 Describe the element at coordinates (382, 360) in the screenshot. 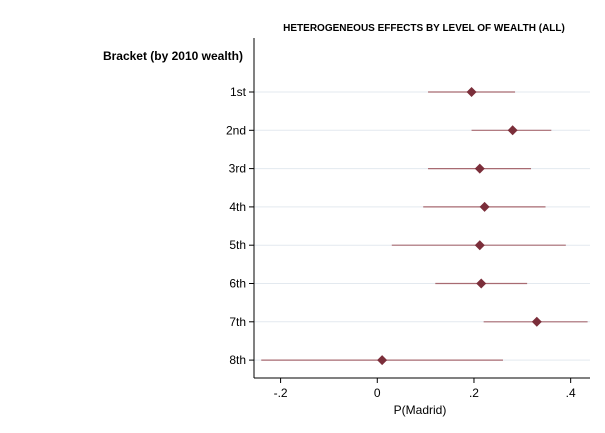

I see `estimate-marker-8th` at that location.